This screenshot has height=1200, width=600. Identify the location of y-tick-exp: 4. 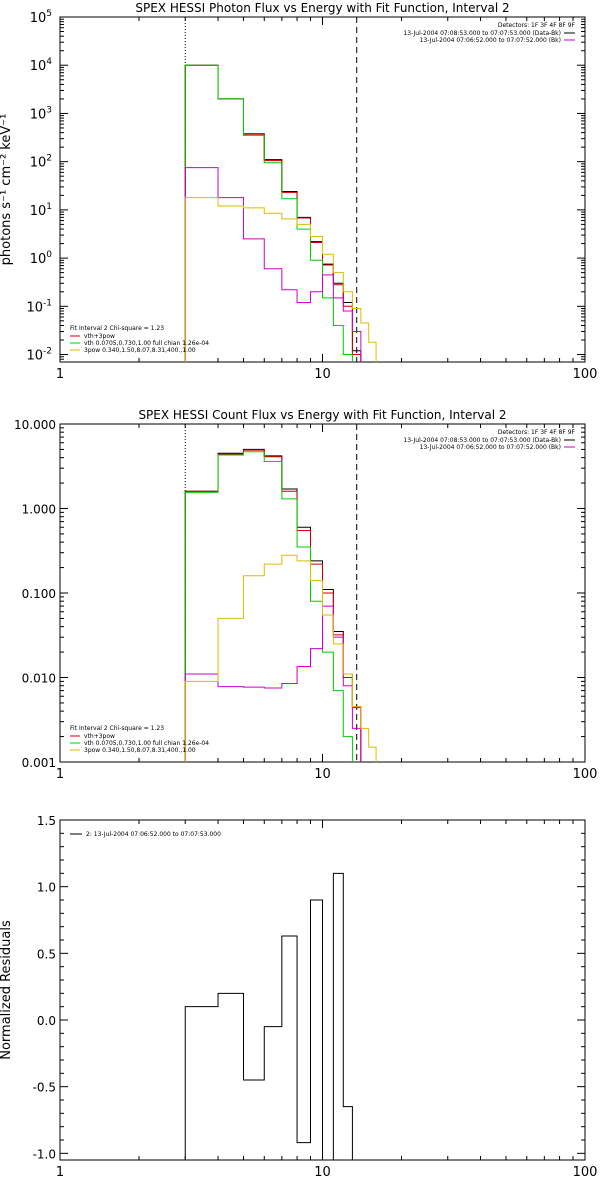
(49, 62).